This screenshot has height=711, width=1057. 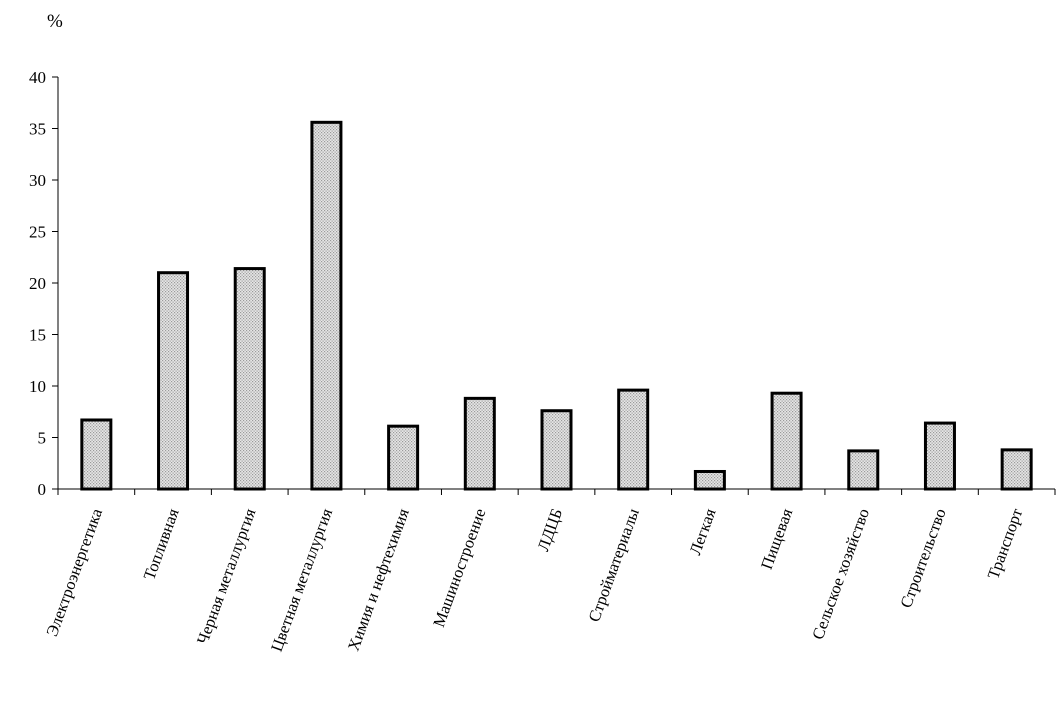 What do you see at coordinates (37, 129) in the screenshot?
I see `y-tick-label: 35` at bounding box center [37, 129].